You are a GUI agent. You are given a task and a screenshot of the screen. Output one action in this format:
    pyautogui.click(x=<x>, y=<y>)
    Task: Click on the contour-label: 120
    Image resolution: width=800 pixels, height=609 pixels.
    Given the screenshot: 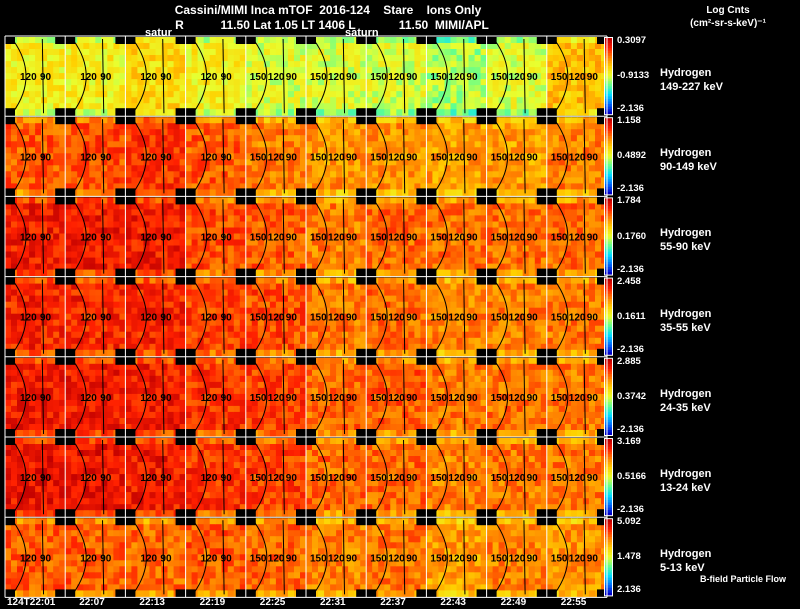 What is the action you would take?
    pyautogui.click(x=517, y=157)
    